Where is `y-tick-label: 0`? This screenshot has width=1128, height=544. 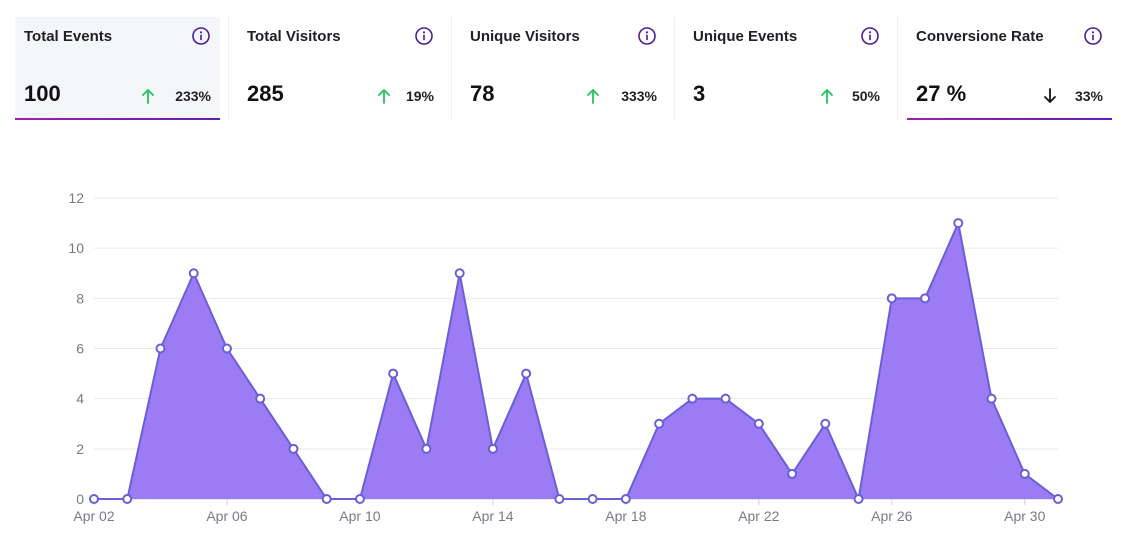 y-tick-label: 0 is located at coordinates (80, 499).